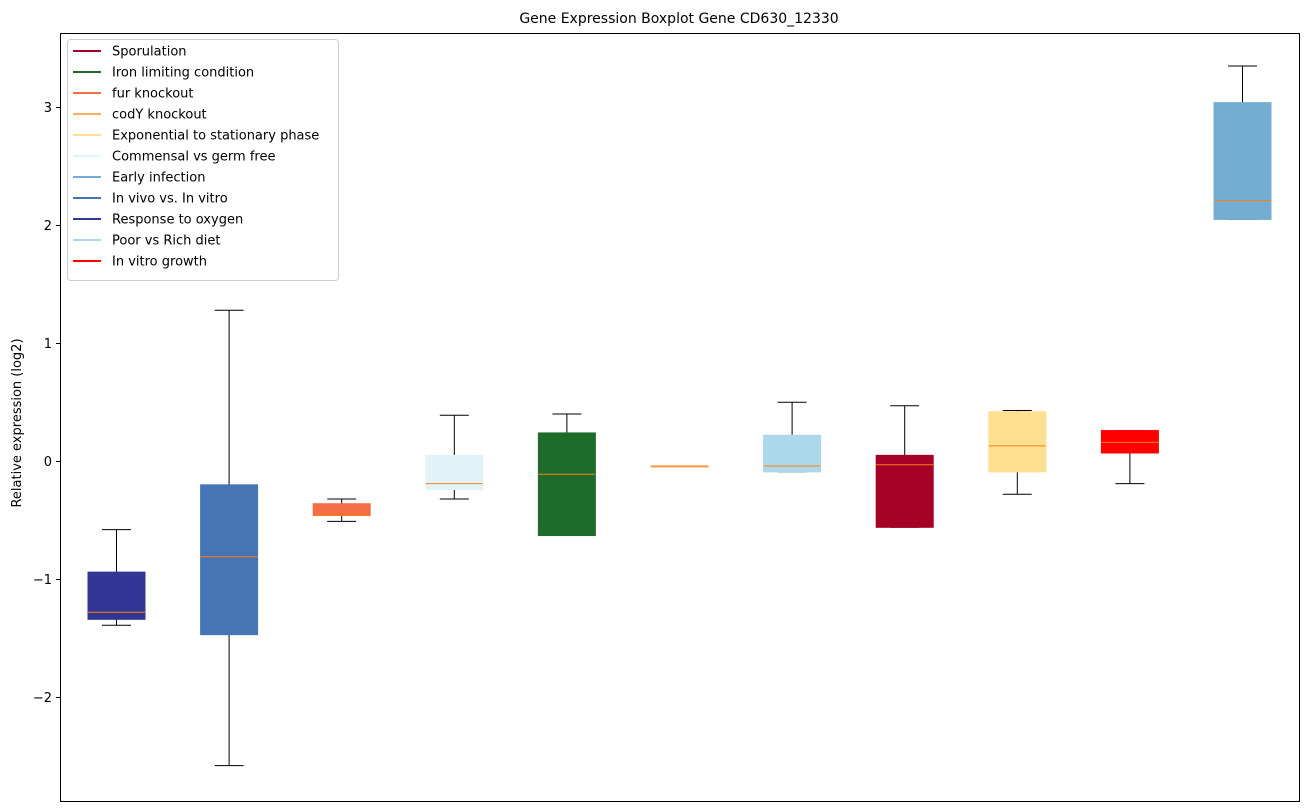 This screenshot has width=1309, height=812. I want to click on box-exponential-to-stationary-phase, so click(1017, 452).